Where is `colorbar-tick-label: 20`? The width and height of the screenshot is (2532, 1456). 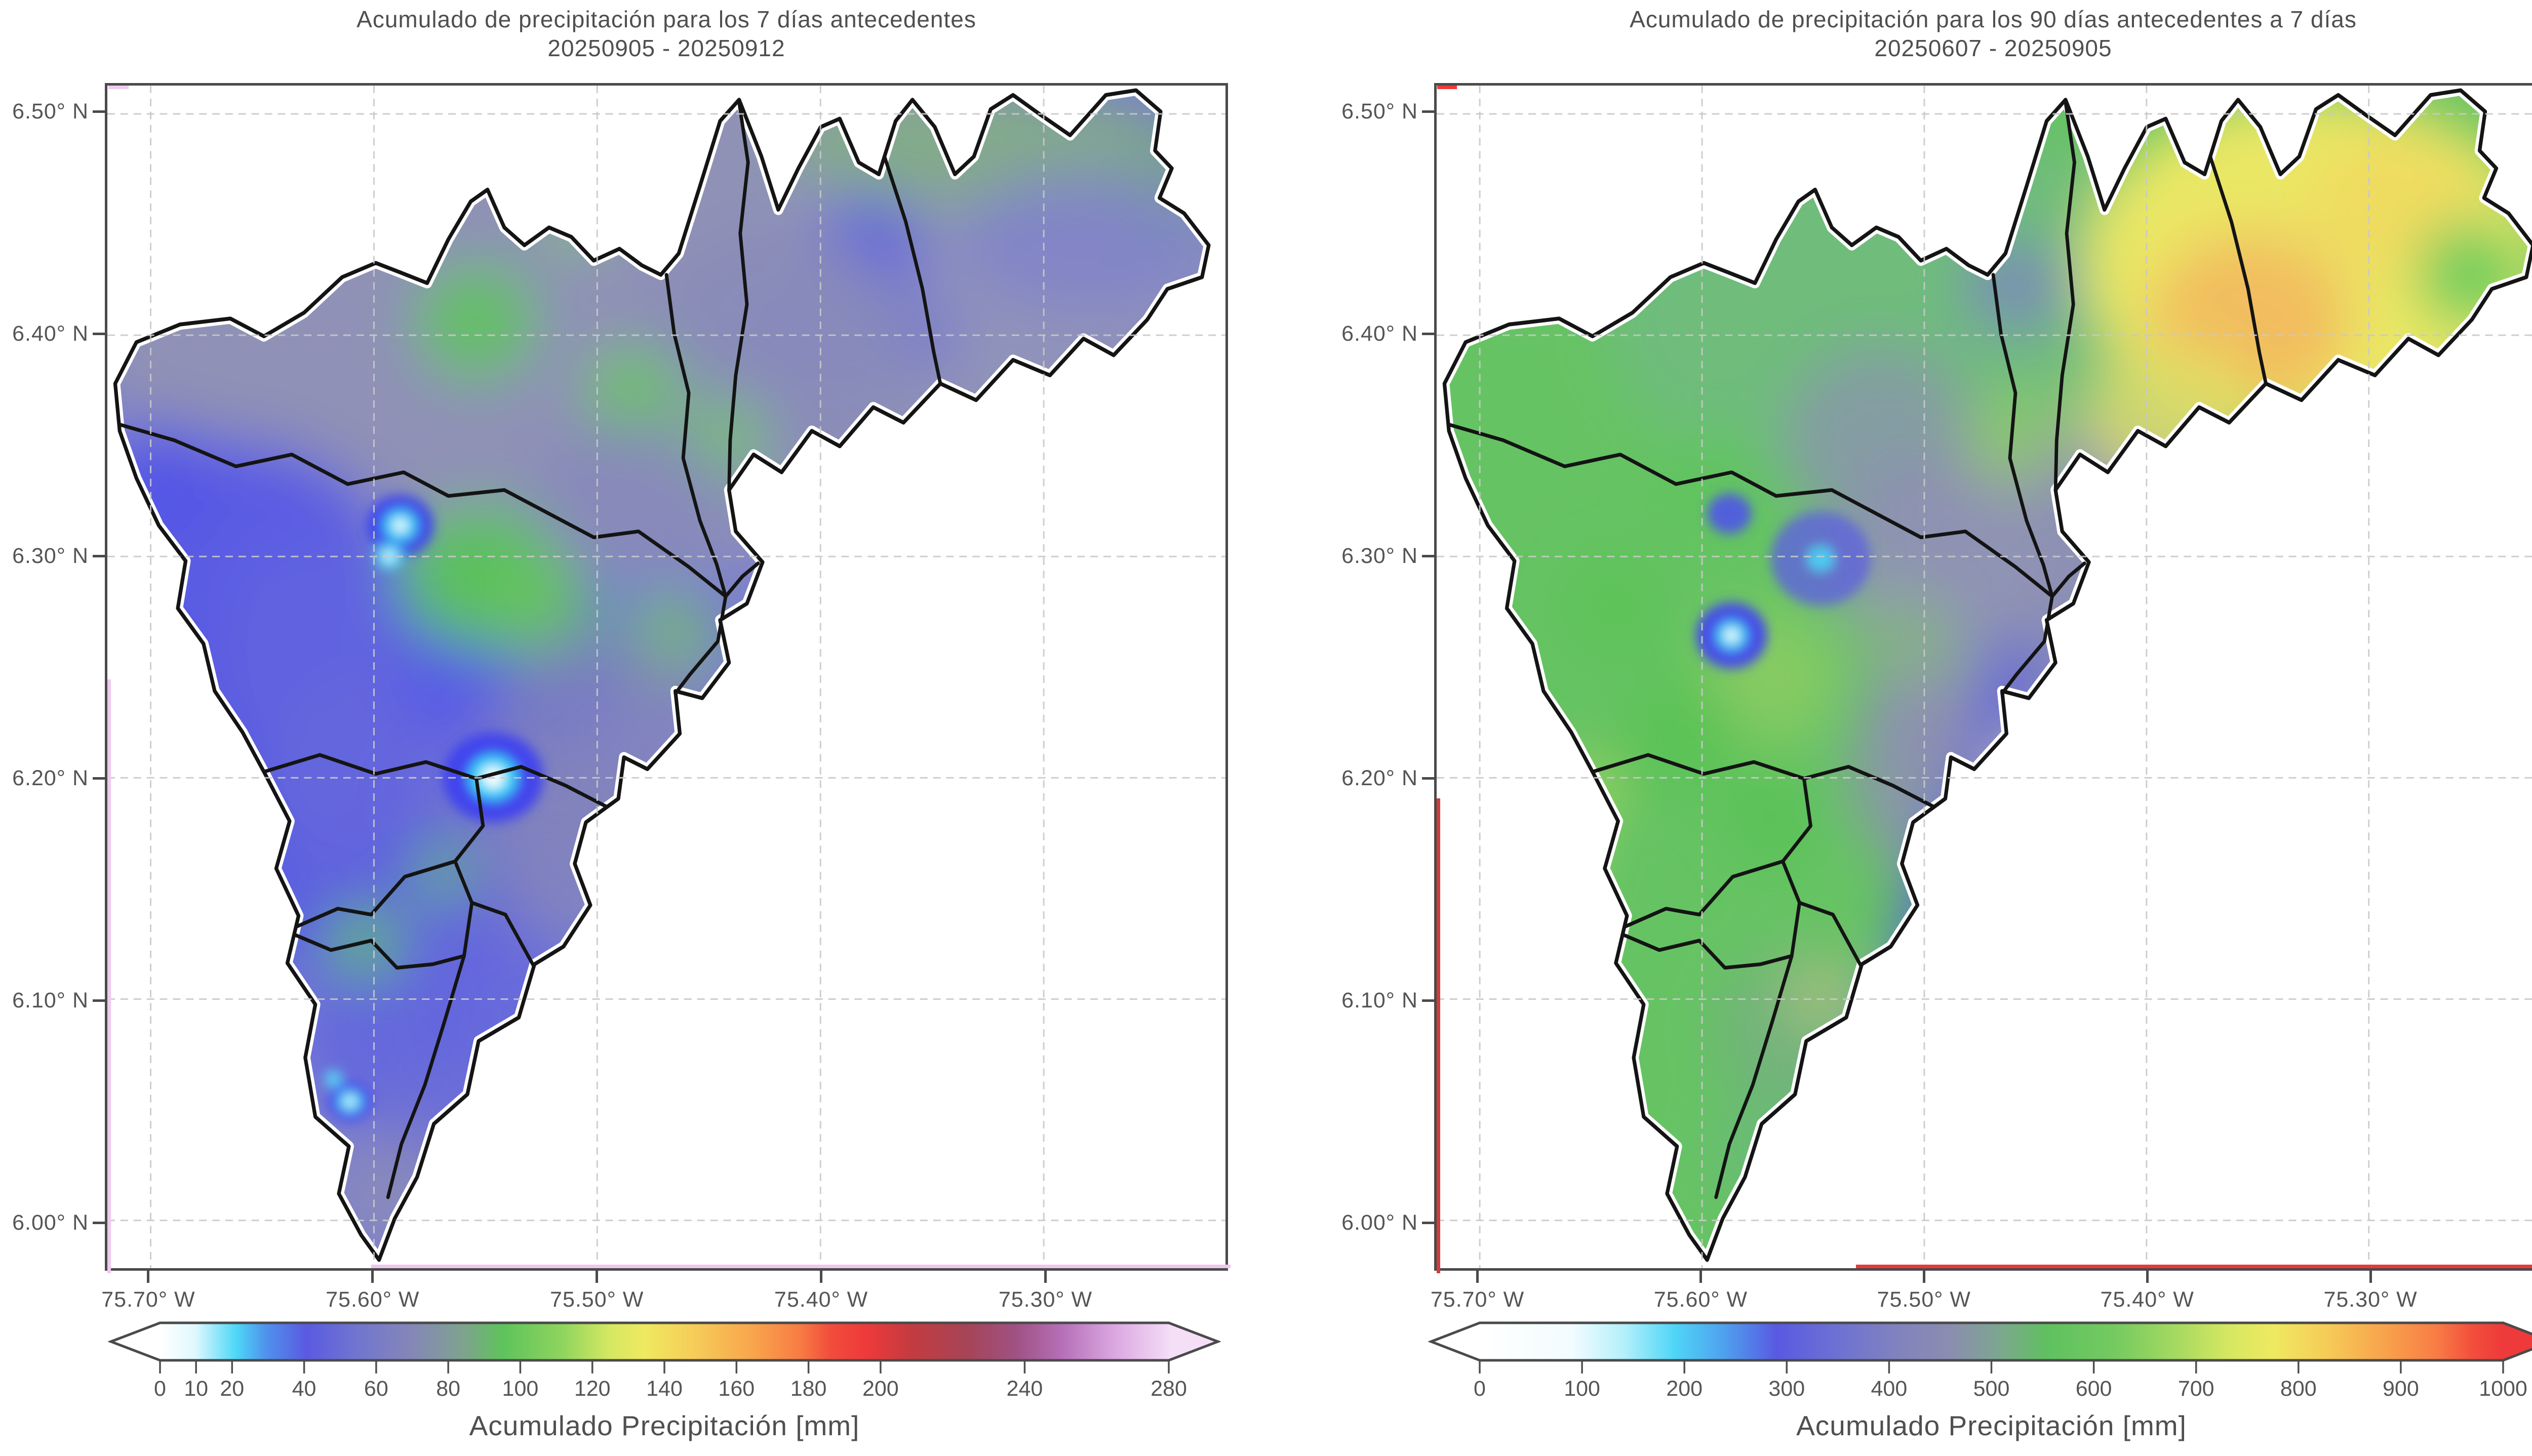 colorbar-tick-label: 20 is located at coordinates (232, 1389).